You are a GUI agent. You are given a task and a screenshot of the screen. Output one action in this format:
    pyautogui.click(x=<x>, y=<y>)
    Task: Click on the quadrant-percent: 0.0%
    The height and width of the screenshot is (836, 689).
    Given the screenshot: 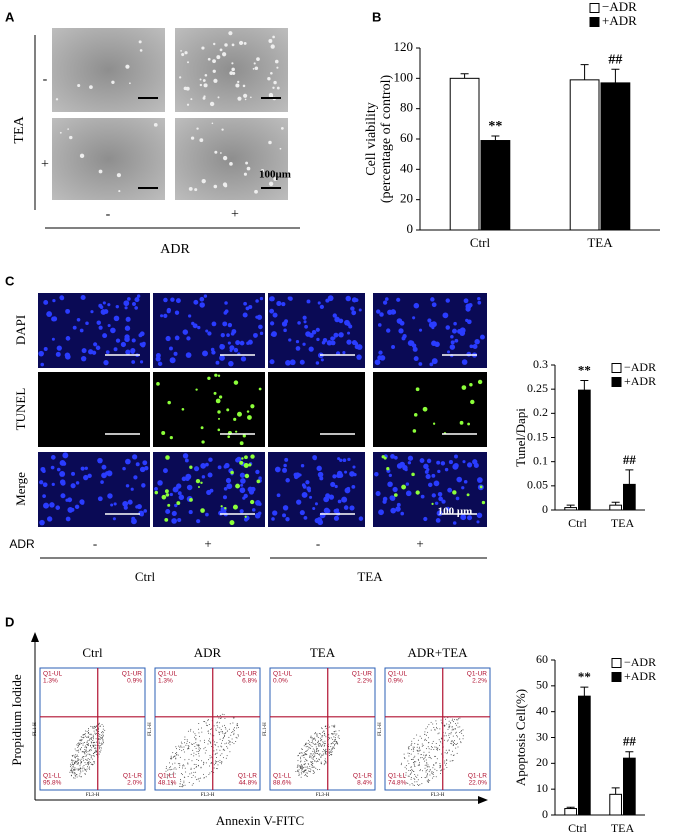 What is the action you would take?
    pyautogui.click(x=280, y=681)
    